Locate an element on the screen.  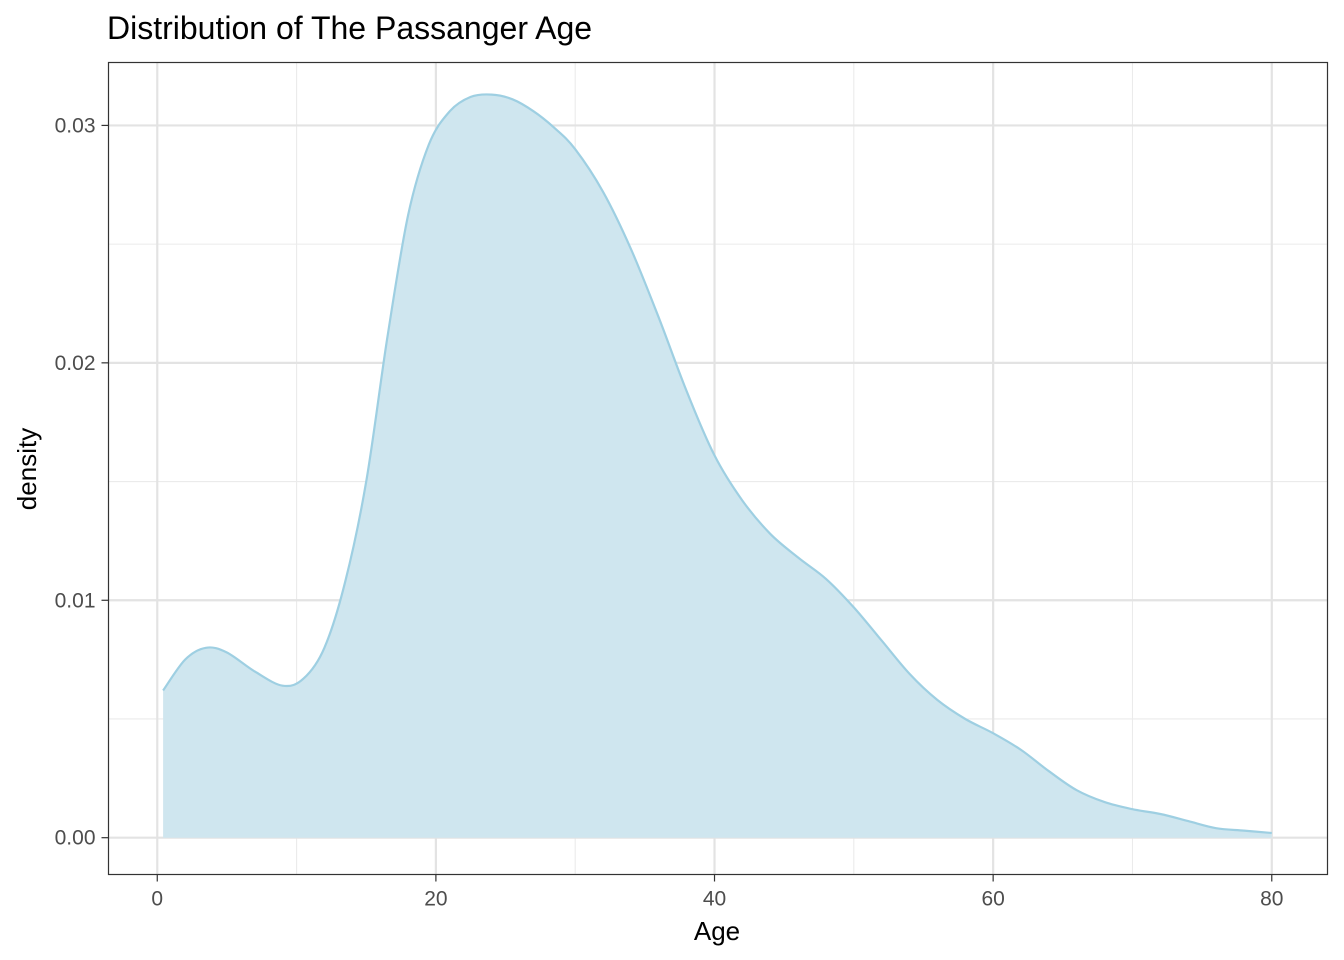
x-axis: 0 20 40 60 80 is located at coordinates (717, 892).